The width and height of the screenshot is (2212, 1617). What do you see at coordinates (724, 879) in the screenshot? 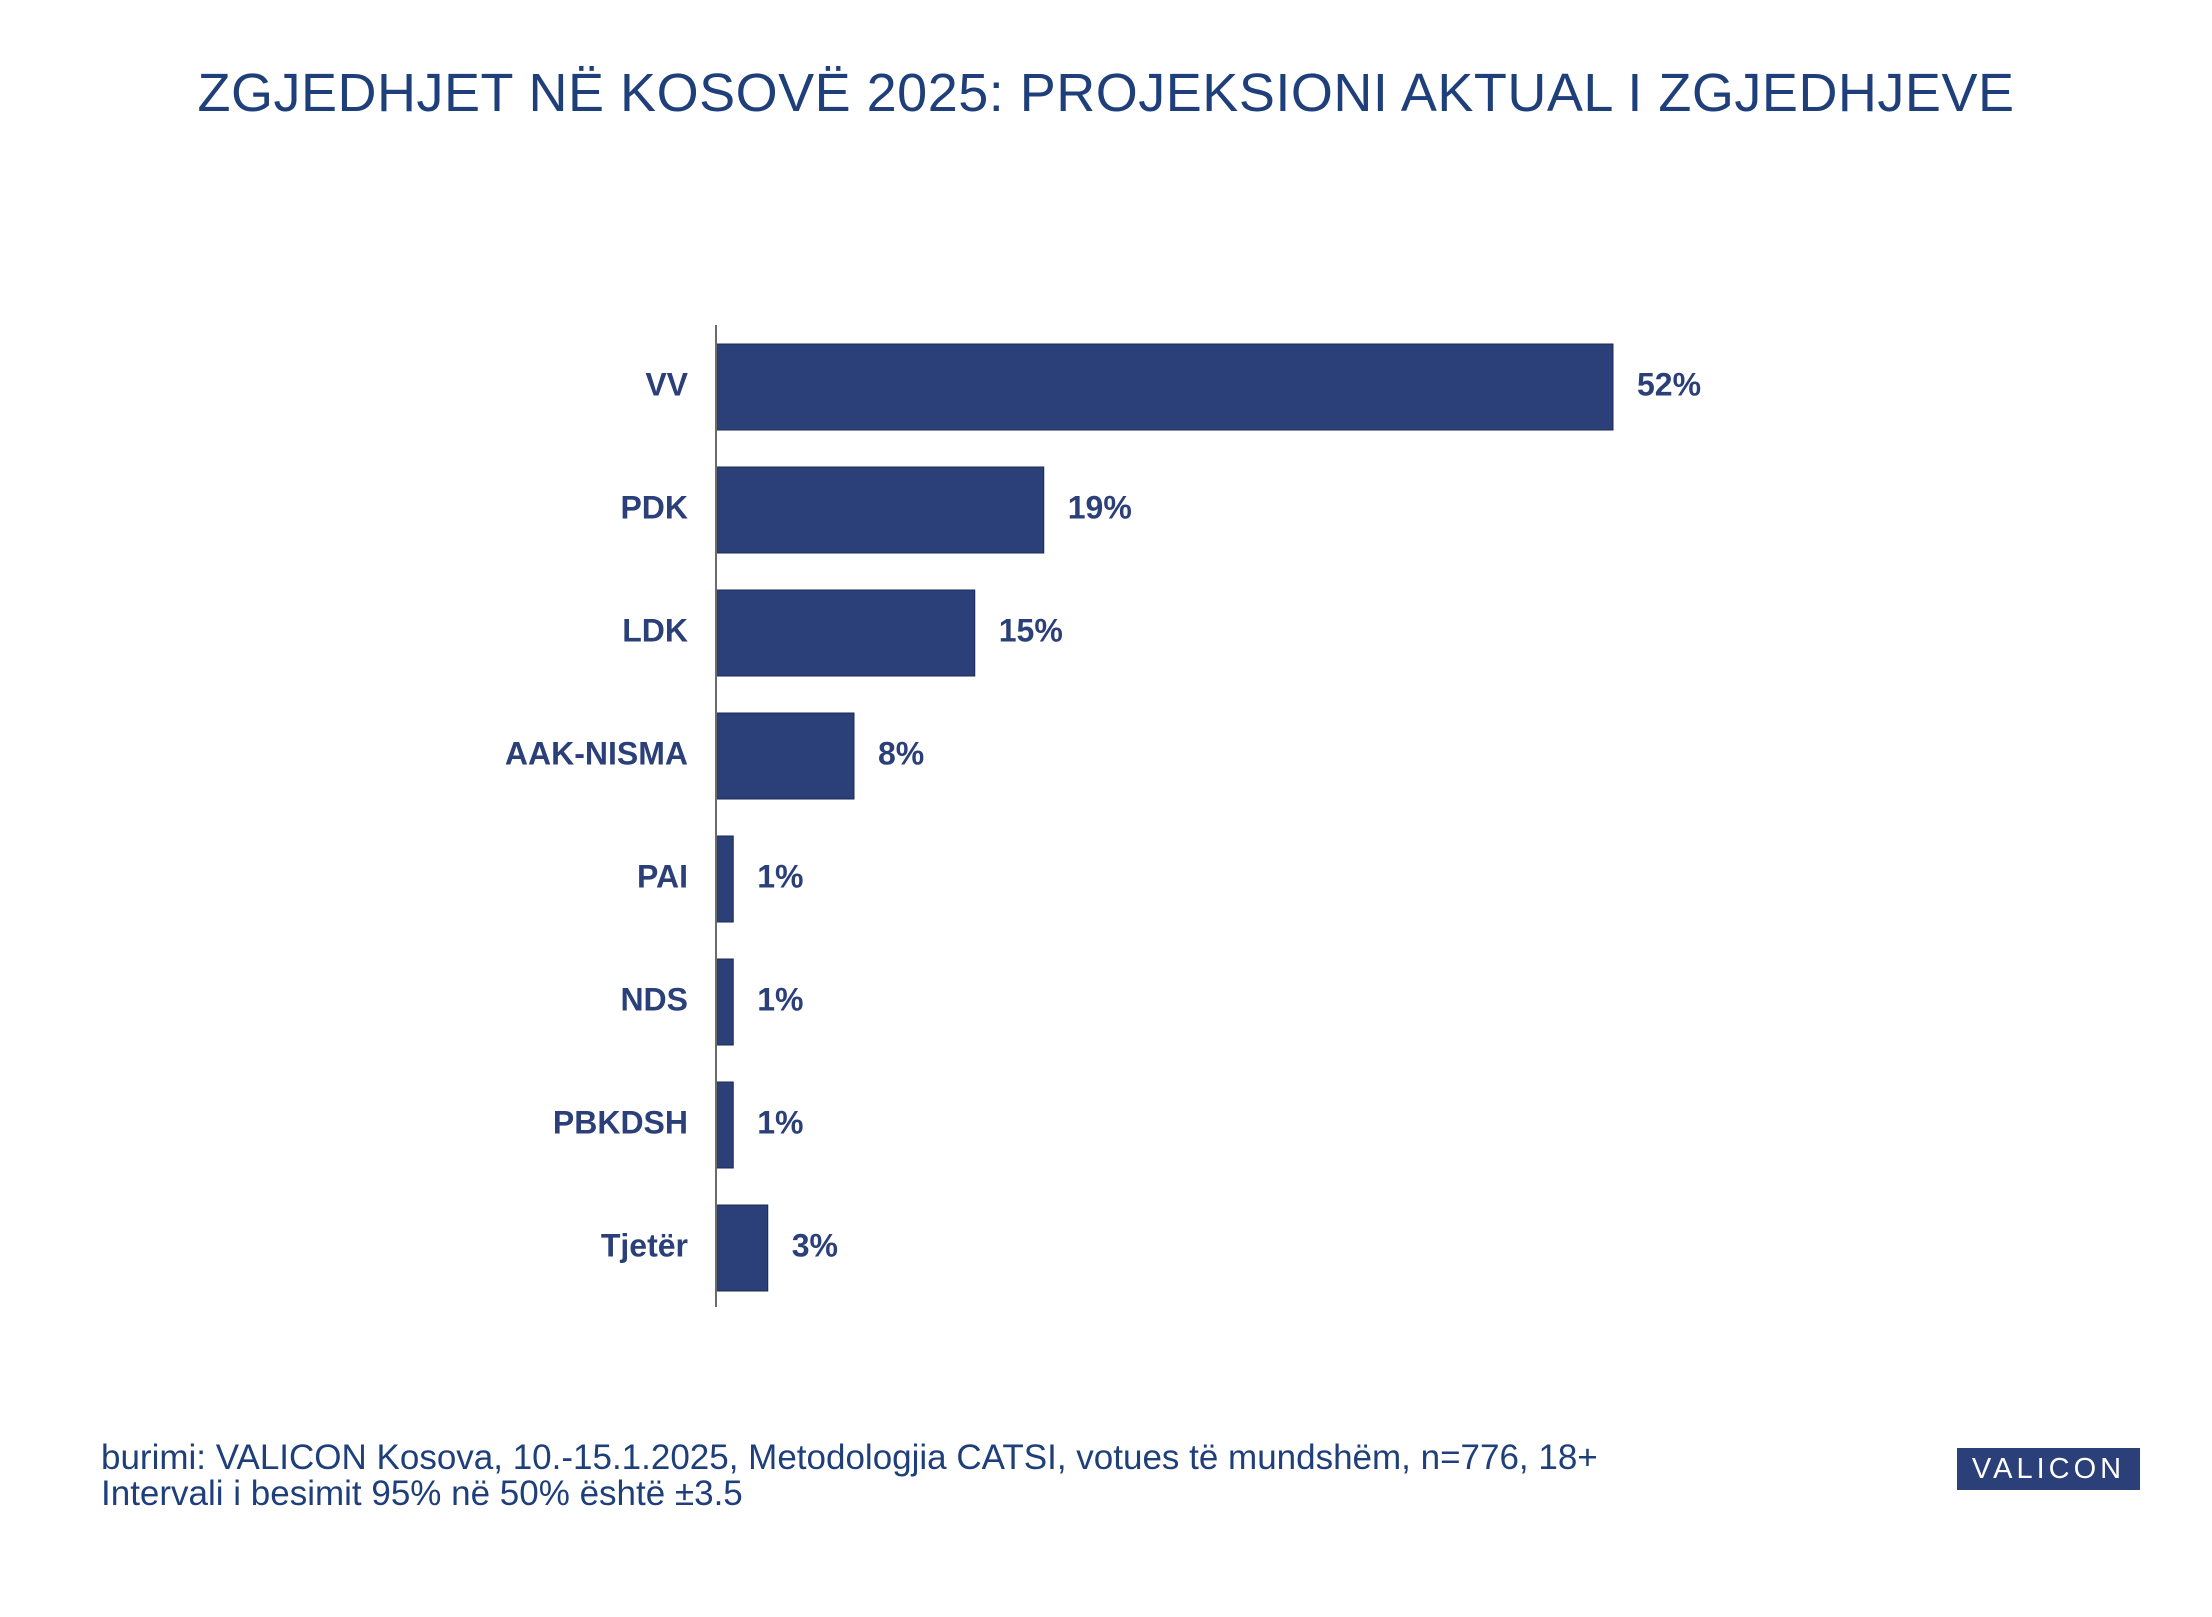
I see `bar-pai` at bounding box center [724, 879].